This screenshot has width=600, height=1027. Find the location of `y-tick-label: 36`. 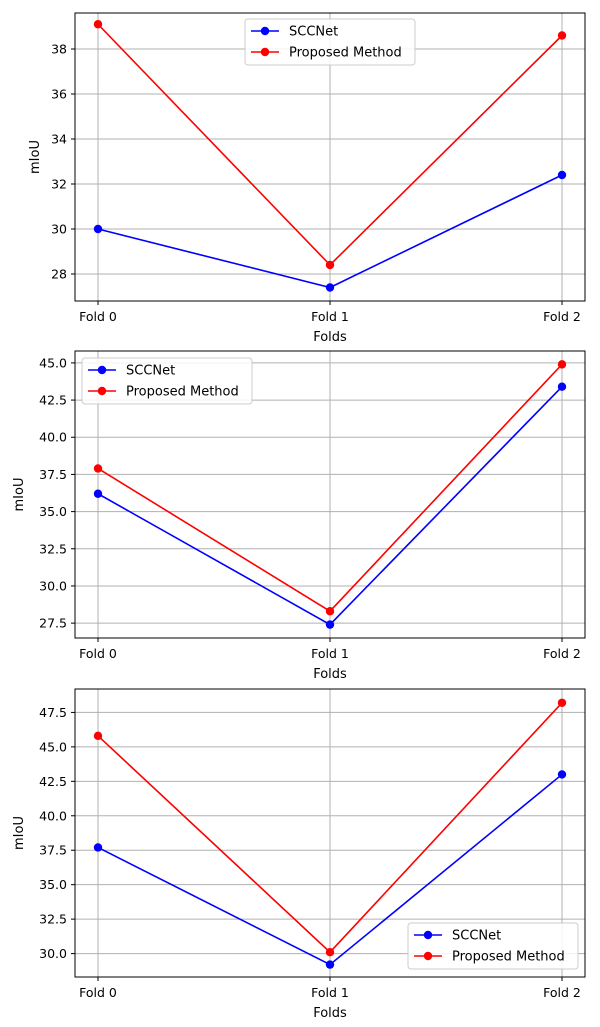

y-tick-label: 36 is located at coordinates (59, 94).